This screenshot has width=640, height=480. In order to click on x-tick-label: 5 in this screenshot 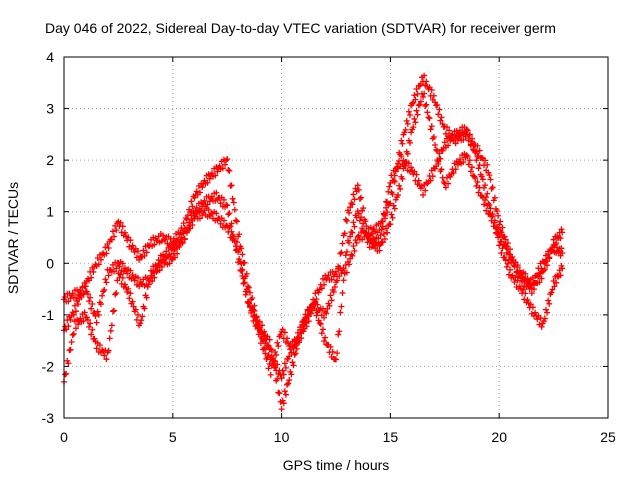, I will do `click(173, 437)`.